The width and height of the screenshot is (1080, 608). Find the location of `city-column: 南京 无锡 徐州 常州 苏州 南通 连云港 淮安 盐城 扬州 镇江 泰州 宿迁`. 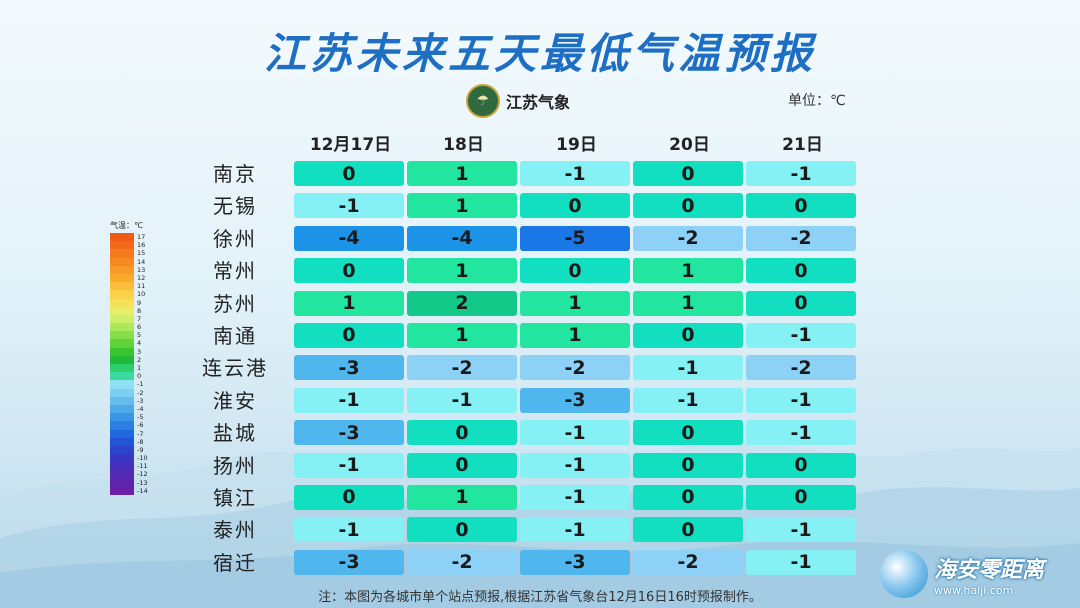

city-column: 南京 无锡 徐州 常州 苏州 南通 连云港 淮安 盐城 扬州 镇江 泰州 宿迁 is located at coordinates (235, 368).